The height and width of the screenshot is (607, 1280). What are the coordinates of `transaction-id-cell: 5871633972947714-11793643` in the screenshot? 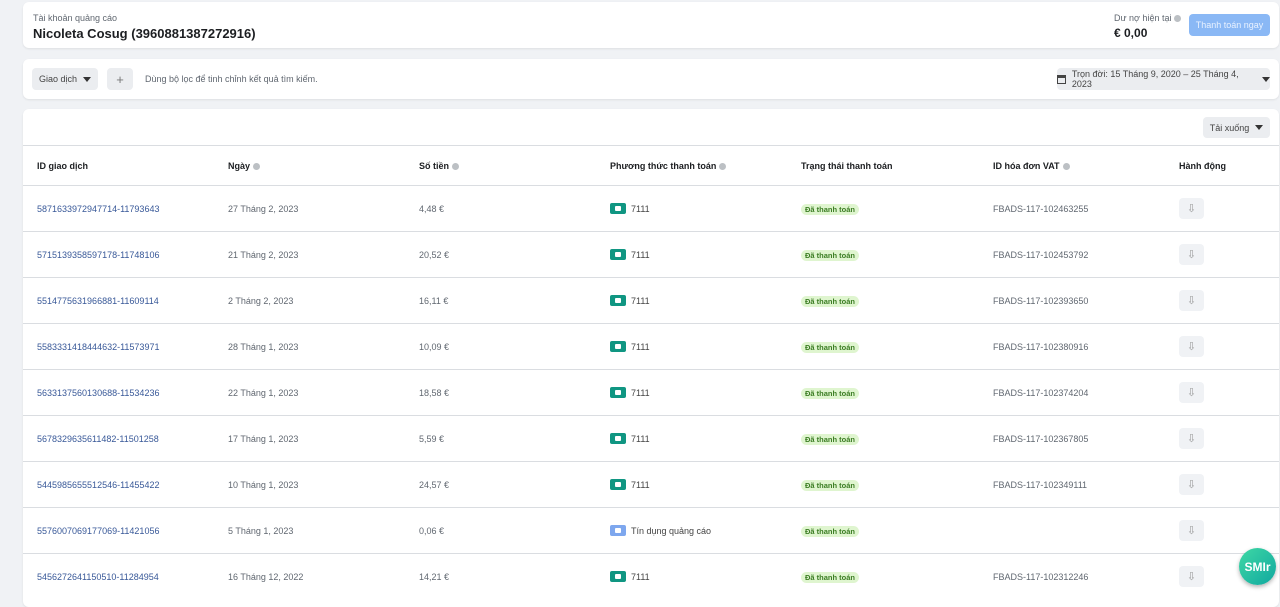 It's located at (118, 208).